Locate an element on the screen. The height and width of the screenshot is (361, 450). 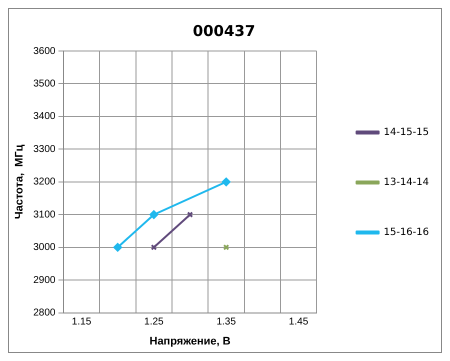
x-tick-label: 1.25 is located at coordinates (154, 322).